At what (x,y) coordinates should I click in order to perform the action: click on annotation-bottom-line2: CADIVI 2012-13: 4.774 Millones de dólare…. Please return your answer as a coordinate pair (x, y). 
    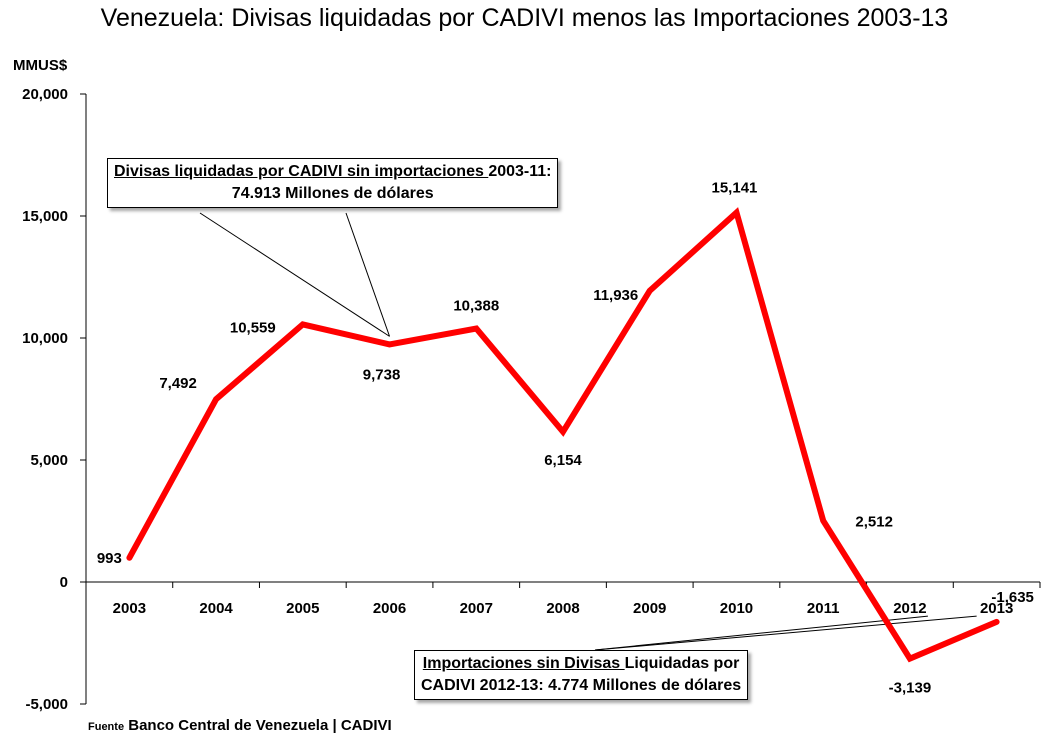
    Looking at the image, I should click on (581, 685).